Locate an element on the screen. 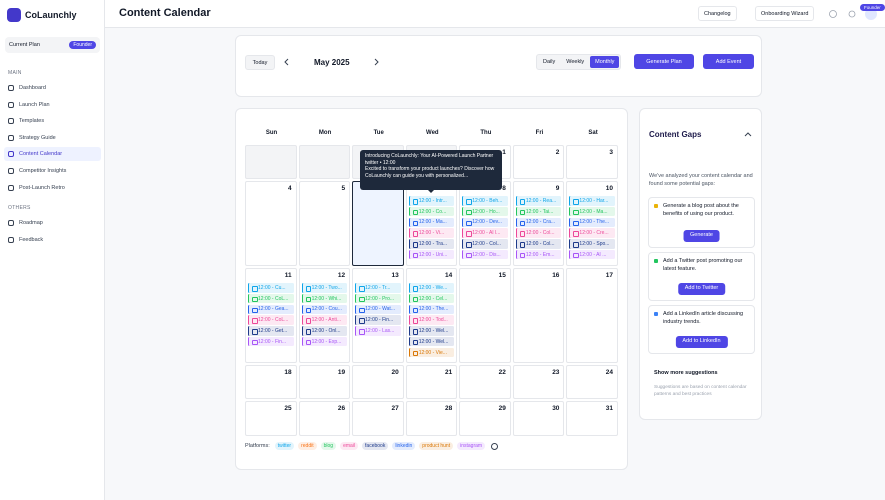  avatar is located at coordinates (871, 14).